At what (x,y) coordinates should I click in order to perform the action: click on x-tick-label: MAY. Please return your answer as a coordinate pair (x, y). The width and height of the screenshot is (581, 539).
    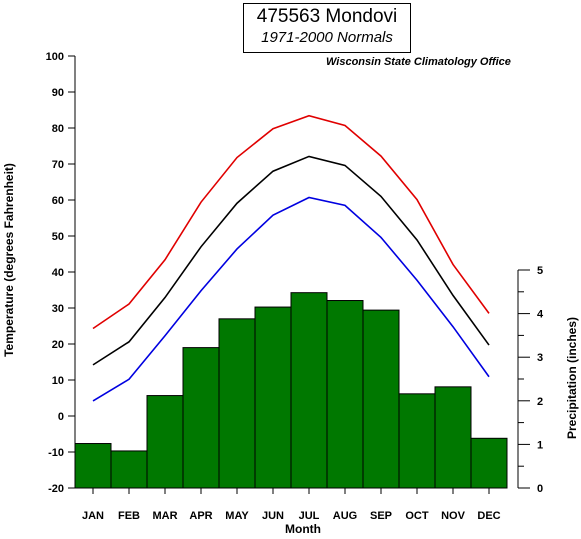
    Looking at the image, I should click on (237, 516).